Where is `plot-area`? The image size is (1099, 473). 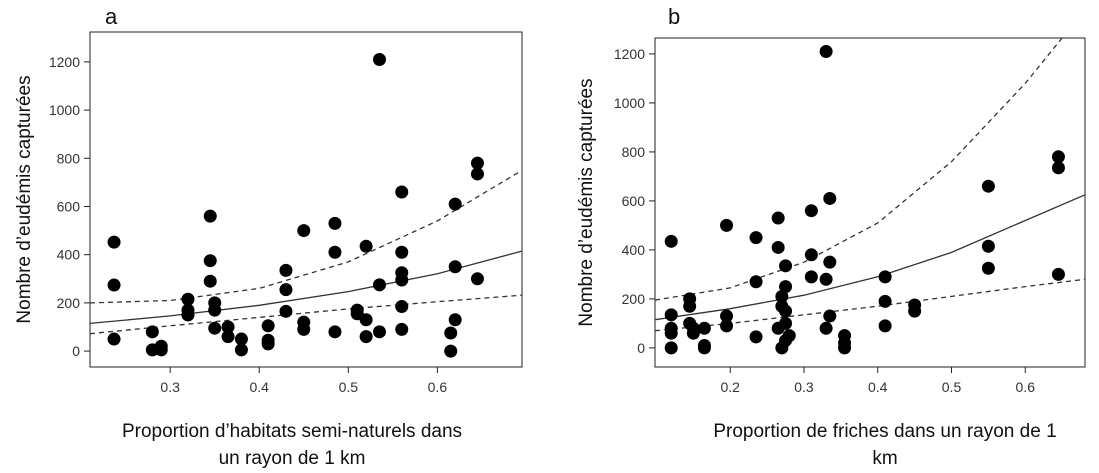 plot-area is located at coordinates (306, 252).